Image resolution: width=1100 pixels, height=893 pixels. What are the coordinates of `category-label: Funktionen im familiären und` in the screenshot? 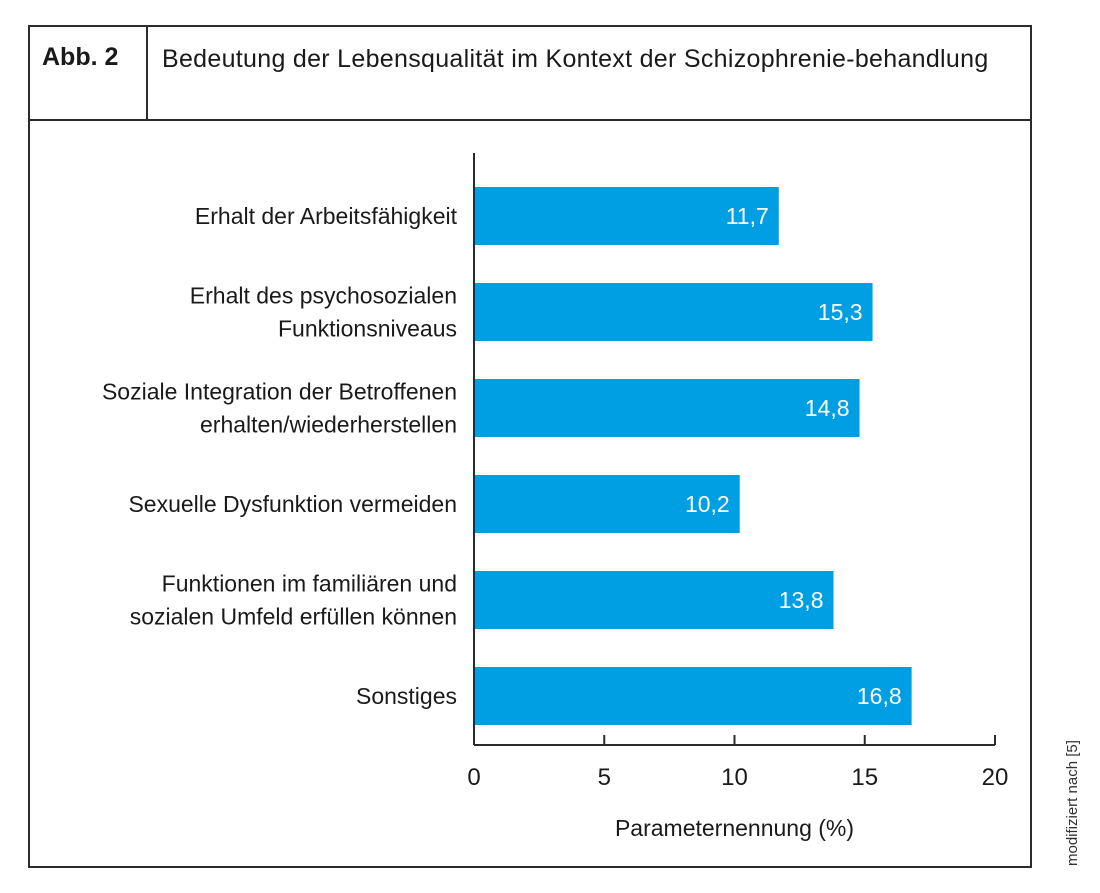 It's located at (309, 584).